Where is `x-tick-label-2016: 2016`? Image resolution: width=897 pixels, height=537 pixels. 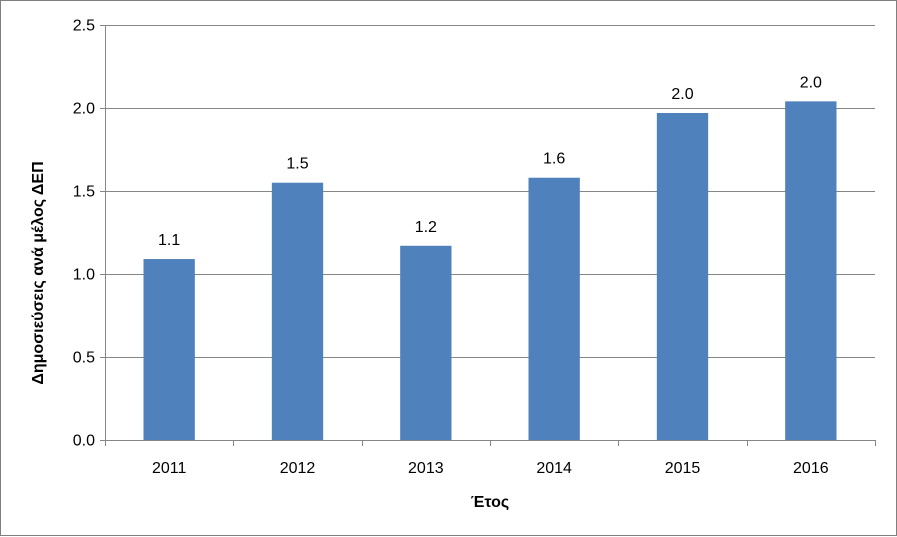
x-tick-label-2016: 2016 is located at coordinates (811, 468).